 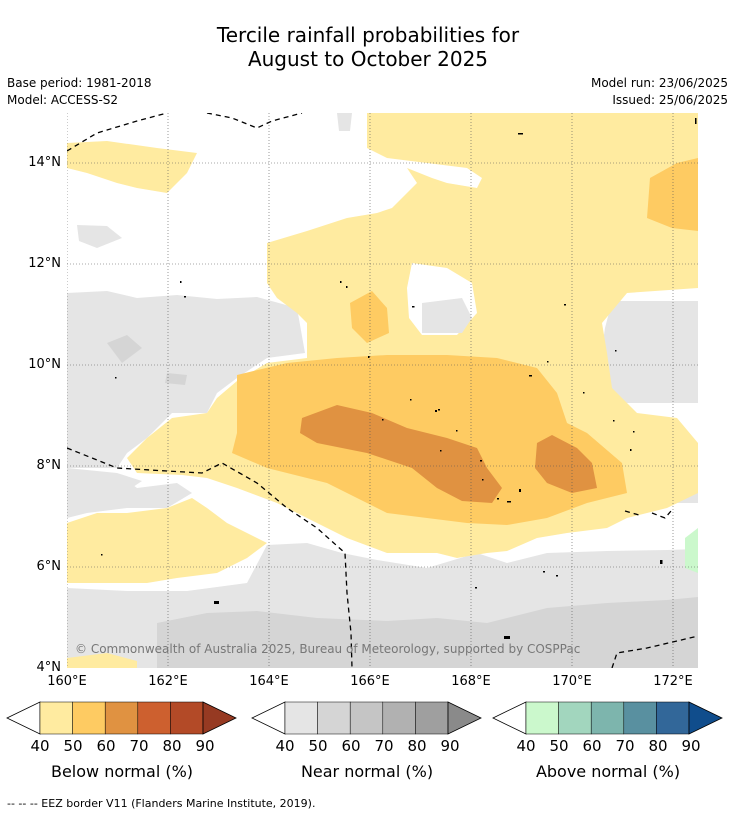 What do you see at coordinates (269, 681) in the screenshot?
I see `lon-label: 164°E` at bounding box center [269, 681].